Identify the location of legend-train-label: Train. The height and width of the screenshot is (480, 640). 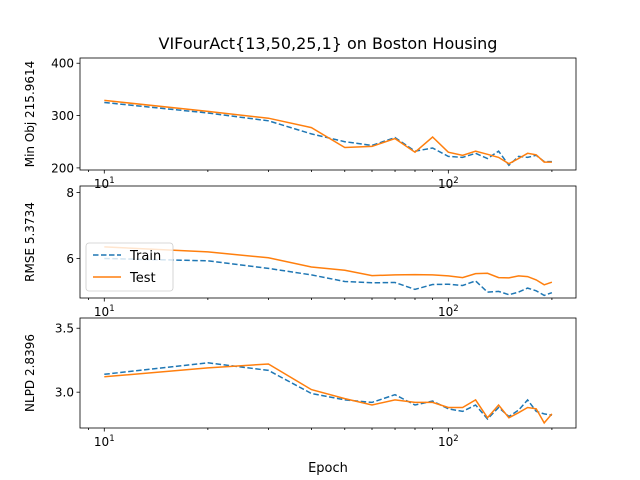
(145, 256).